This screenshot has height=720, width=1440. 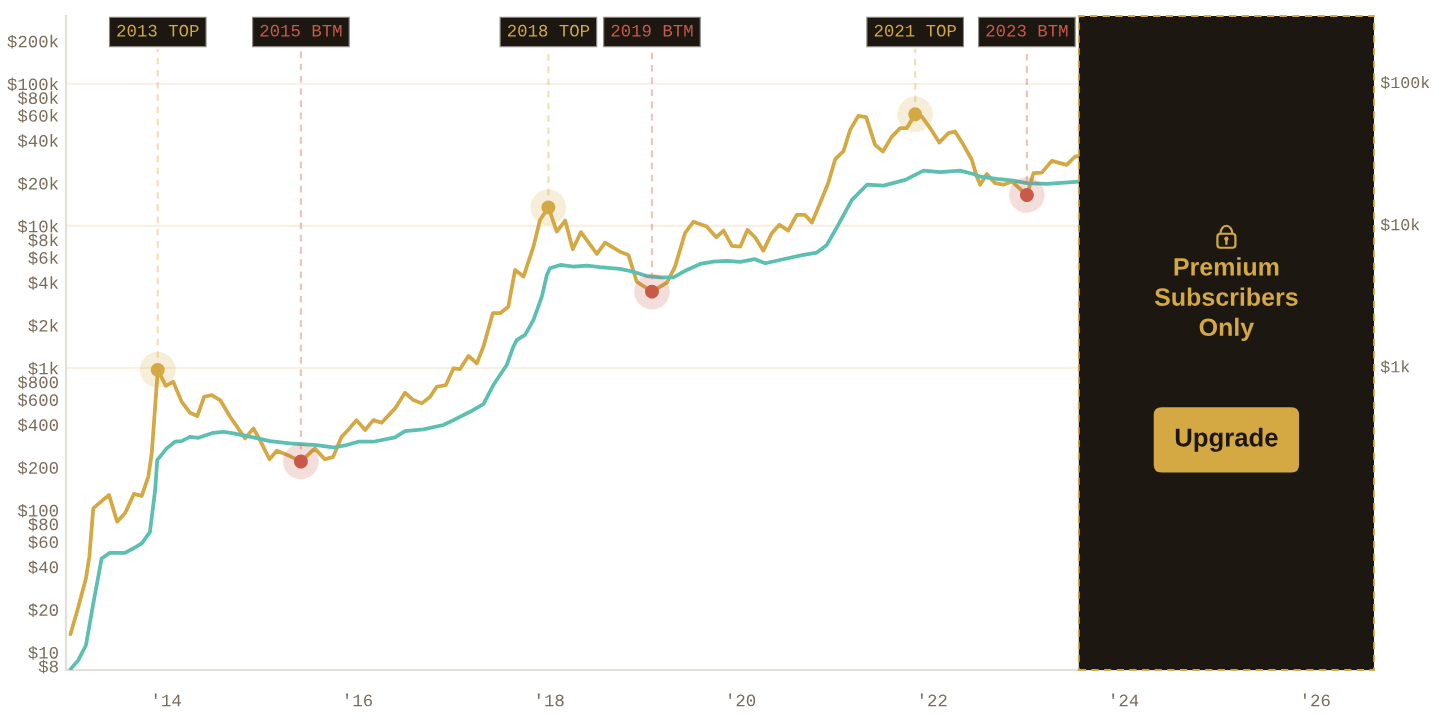 What do you see at coordinates (37, 425) in the screenshot?
I see `y-tick-label: $400` at bounding box center [37, 425].